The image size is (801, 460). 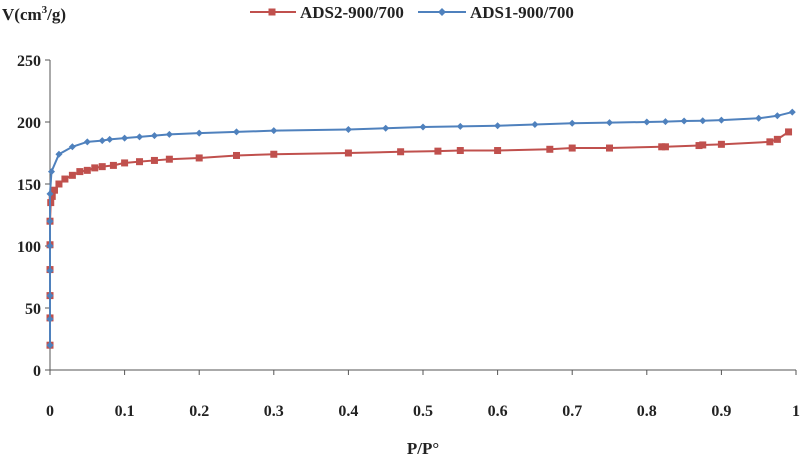 I want to click on x-tick-label: 0.8, so click(x=647, y=411).